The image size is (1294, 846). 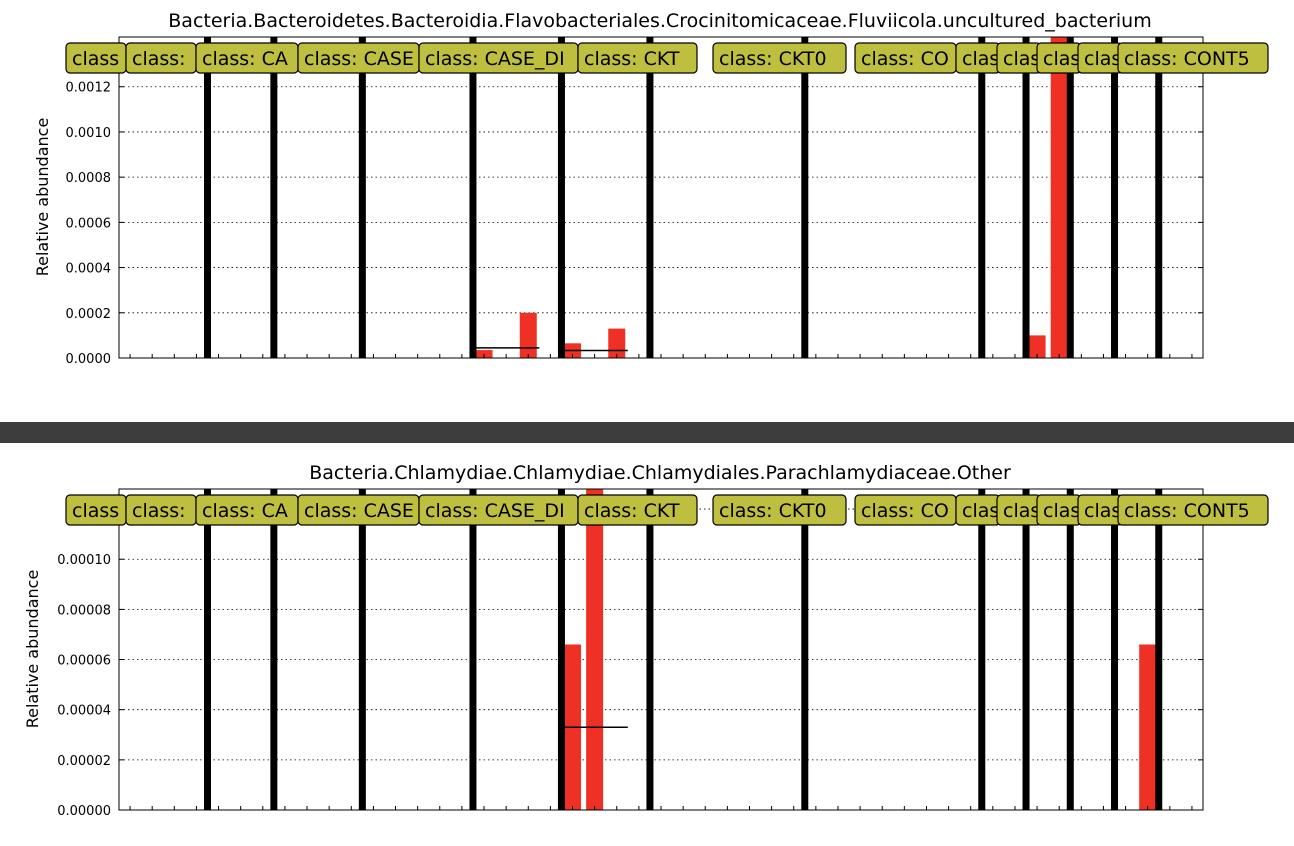 I want to click on y-tick-label: 0.00008, so click(x=84, y=610).